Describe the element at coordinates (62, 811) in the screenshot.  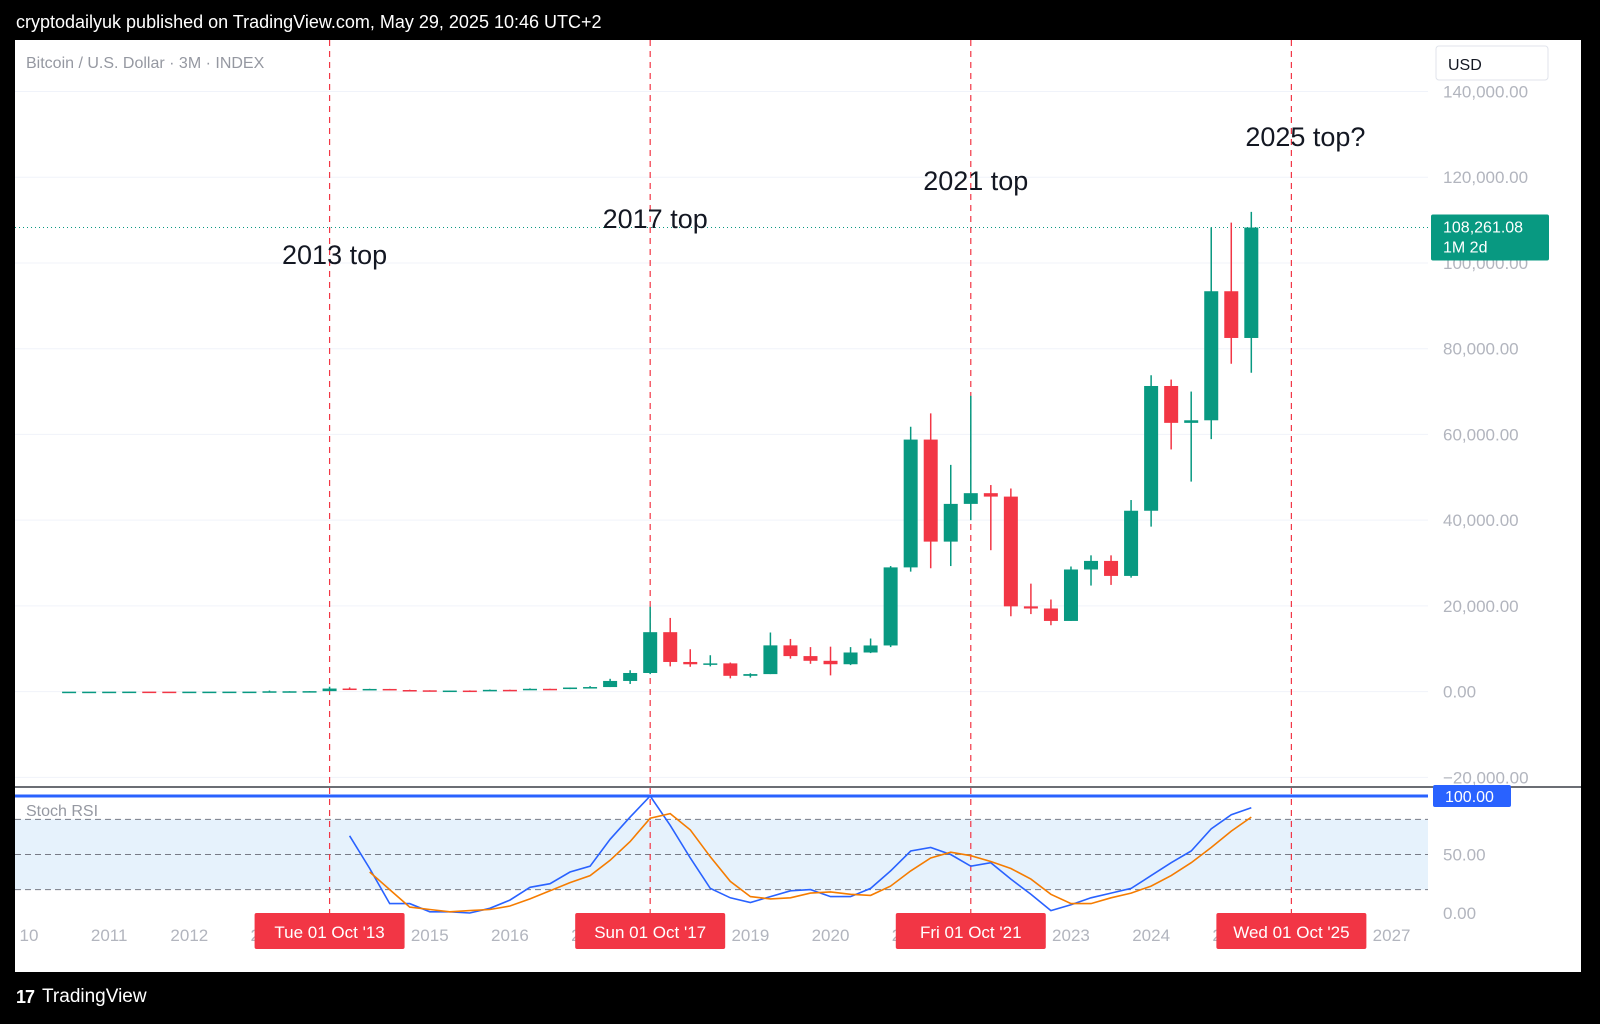
I see `stoch-rsi-title: Stoch RSI` at that location.